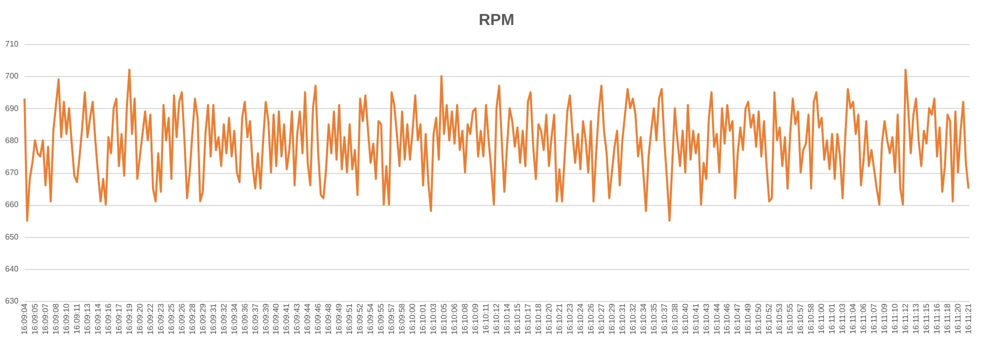 The width and height of the screenshot is (982, 346). Describe the element at coordinates (423, 318) in the screenshot. I see `x-tick-label: 16:10:01` at that location.